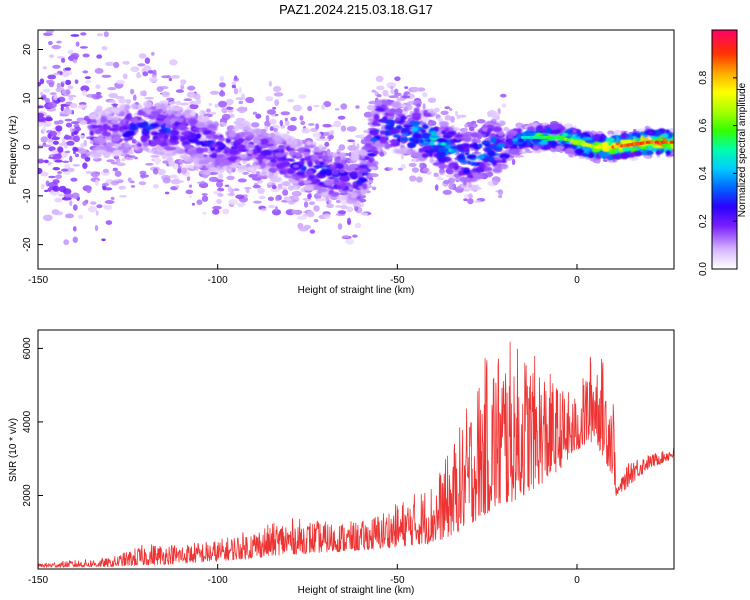 The image size is (750, 600). What do you see at coordinates (703, 77) in the screenshot?
I see `colorbar-tick-label: 0.8` at bounding box center [703, 77].